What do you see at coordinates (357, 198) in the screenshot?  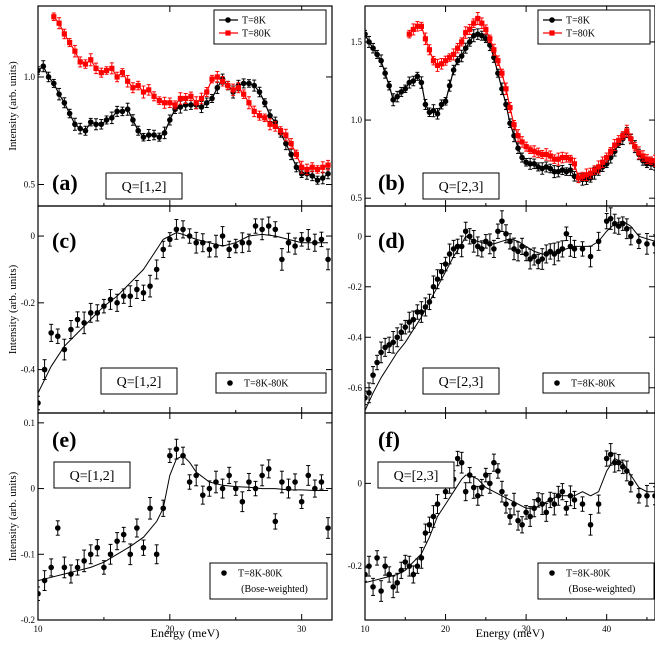 I see `y-tick-label: 0.5` at bounding box center [357, 198].